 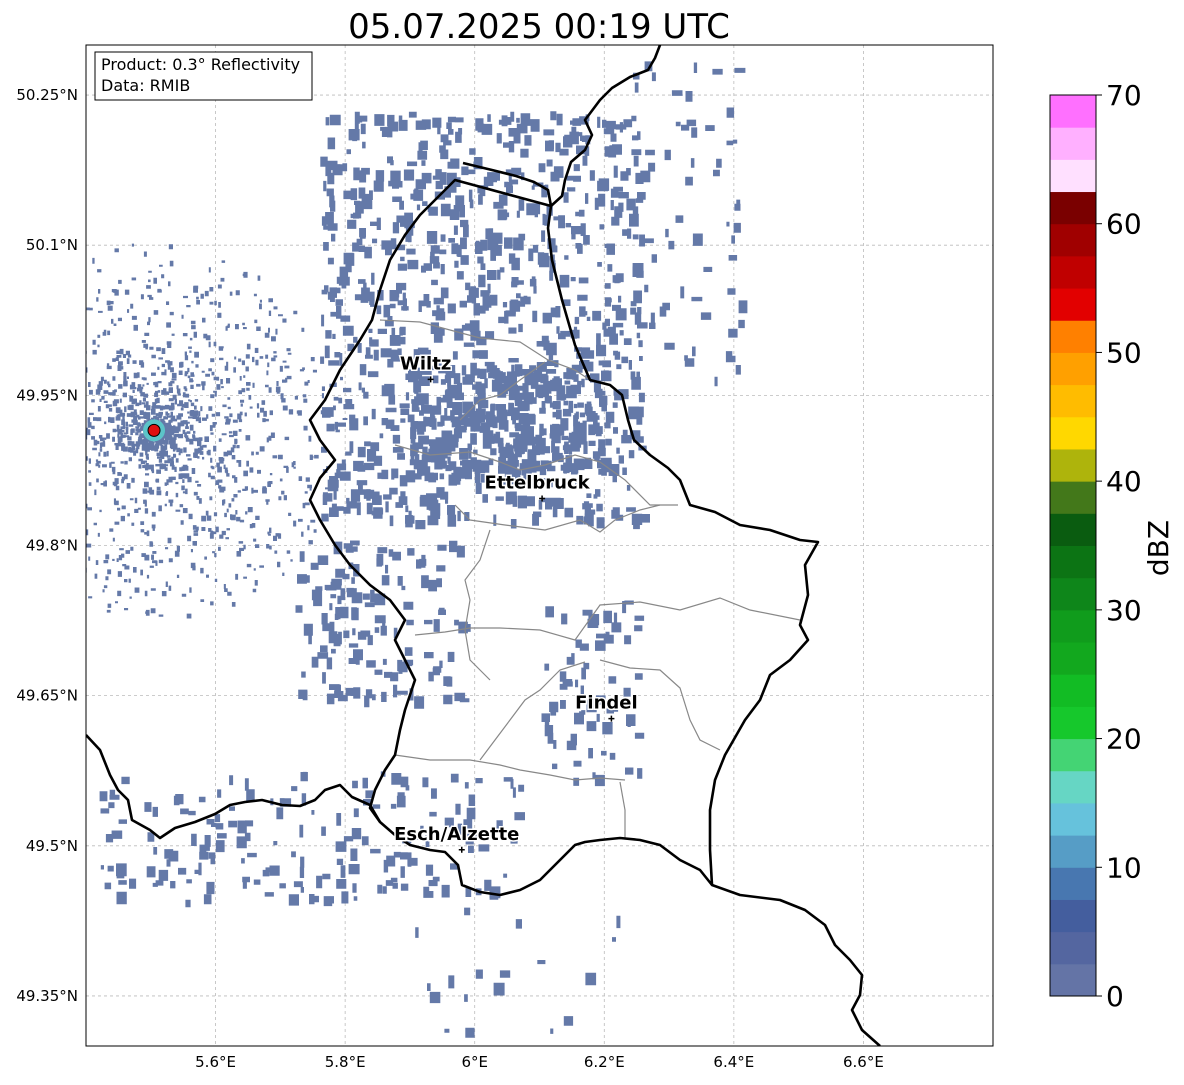 What do you see at coordinates (539, 1062) in the screenshot?
I see `longitude-axis: 5.6°E 5.8°E 6°E 6.2°E 6.4°E 6.6°E` at bounding box center [539, 1062].